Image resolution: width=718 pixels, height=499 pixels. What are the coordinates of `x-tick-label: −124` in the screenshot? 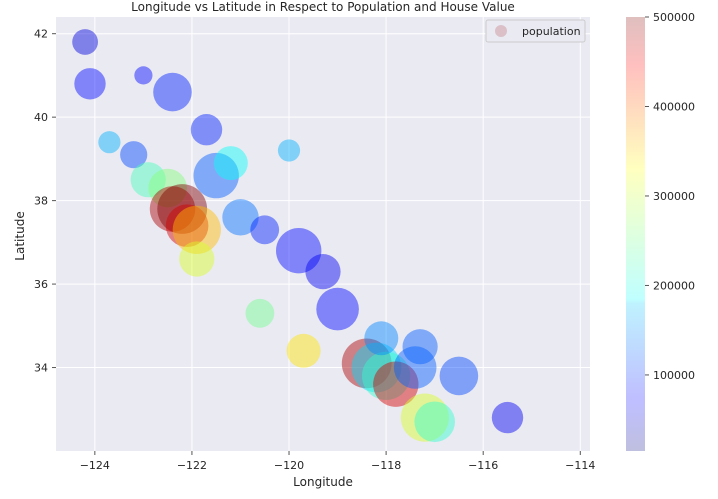 It's located at (95, 465).